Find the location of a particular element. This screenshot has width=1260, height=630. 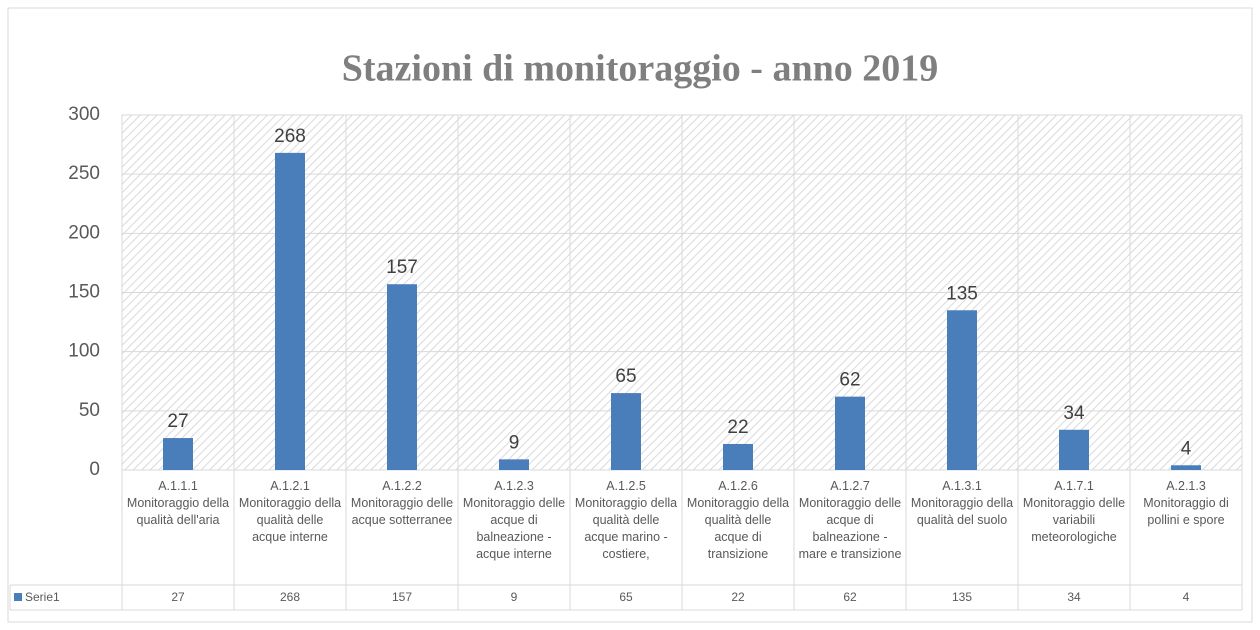

y-tick-label: 0 is located at coordinates (94, 469).